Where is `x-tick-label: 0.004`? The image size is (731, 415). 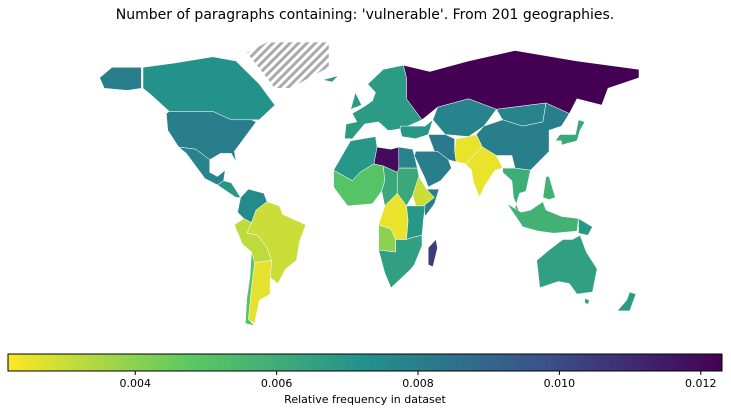
x-tick-label: 0.004 is located at coordinates (135, 383).